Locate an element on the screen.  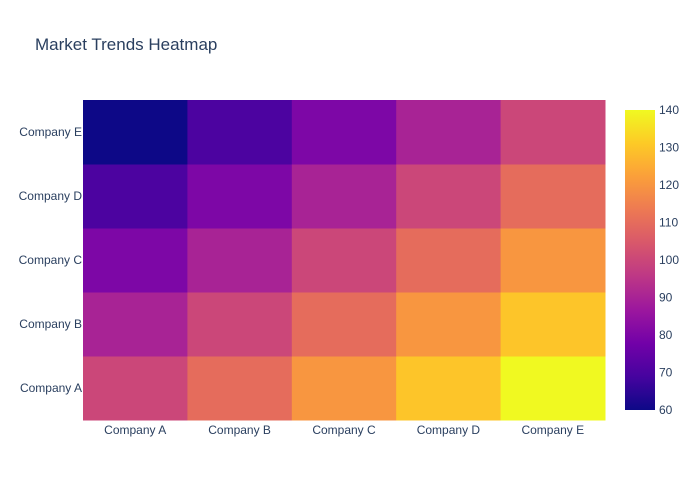
y-tick-label: Company A is located at coordinates (51, 388).